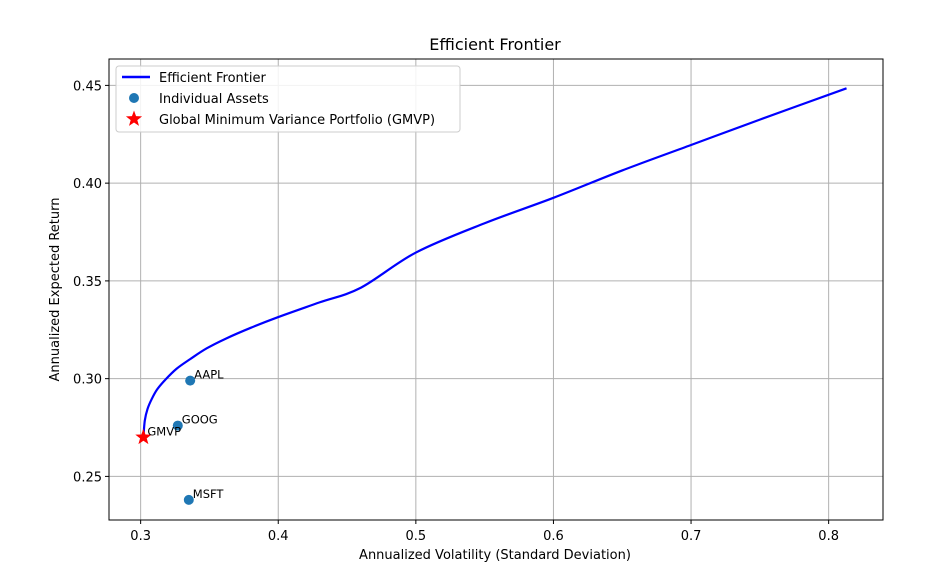 This screenshot has height=582, width=946. Describe the element at coordinates (209, 494) in the screenshot. I see `asset-label-msft: MSFT` at that location.